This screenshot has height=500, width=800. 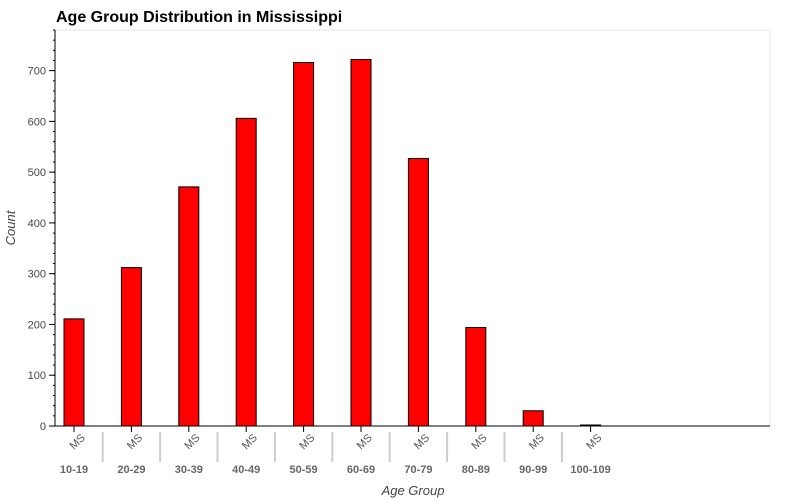 I want to click on y-tick-label: 300, so click(x=37, y=275).